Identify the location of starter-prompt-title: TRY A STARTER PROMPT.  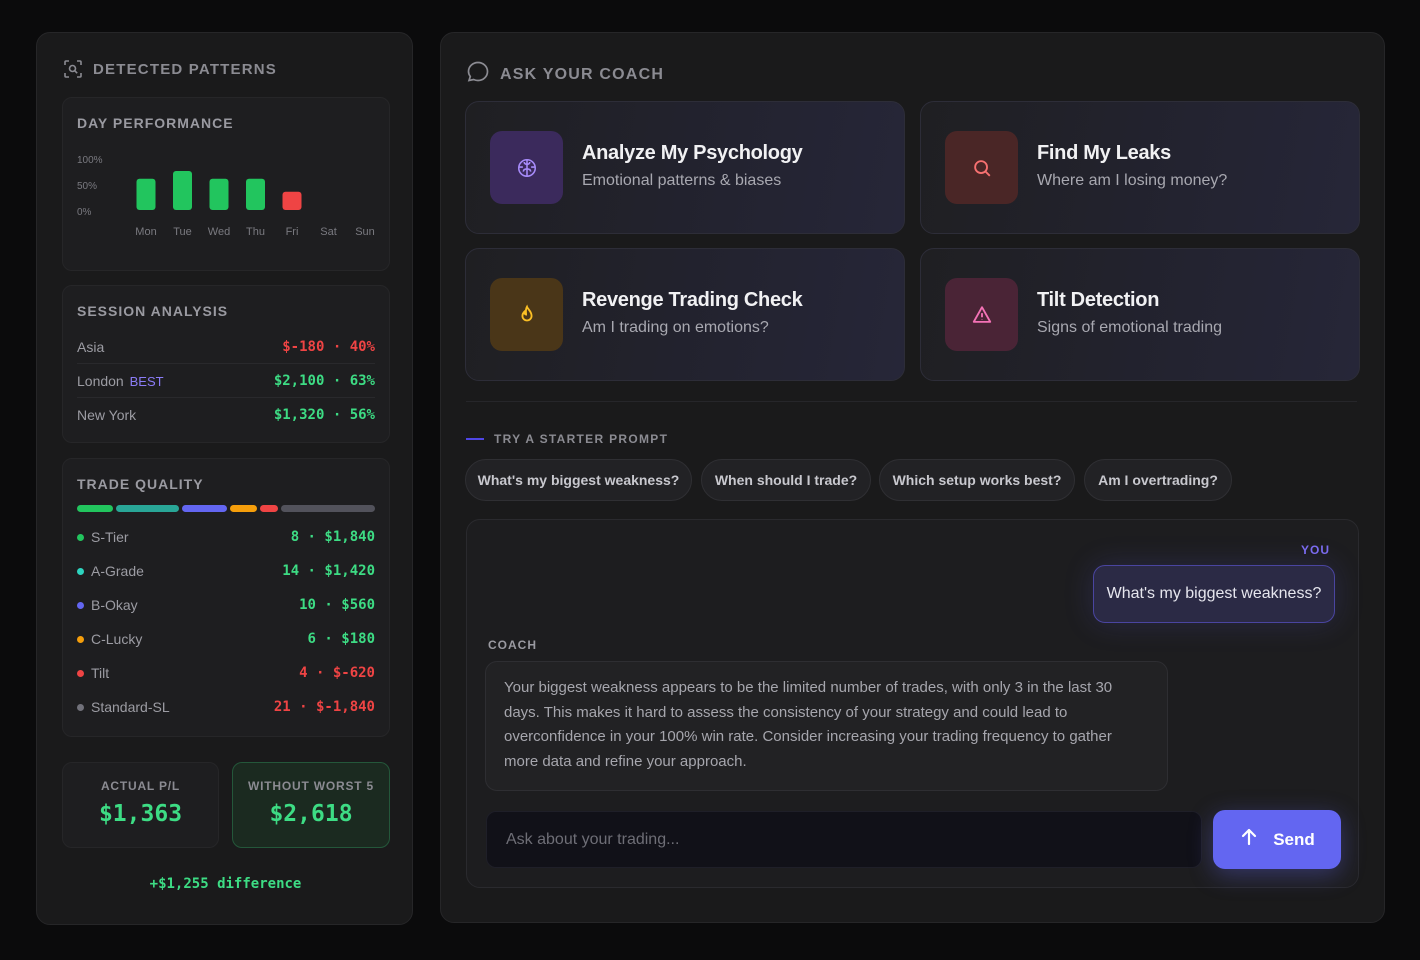
(581, 439).